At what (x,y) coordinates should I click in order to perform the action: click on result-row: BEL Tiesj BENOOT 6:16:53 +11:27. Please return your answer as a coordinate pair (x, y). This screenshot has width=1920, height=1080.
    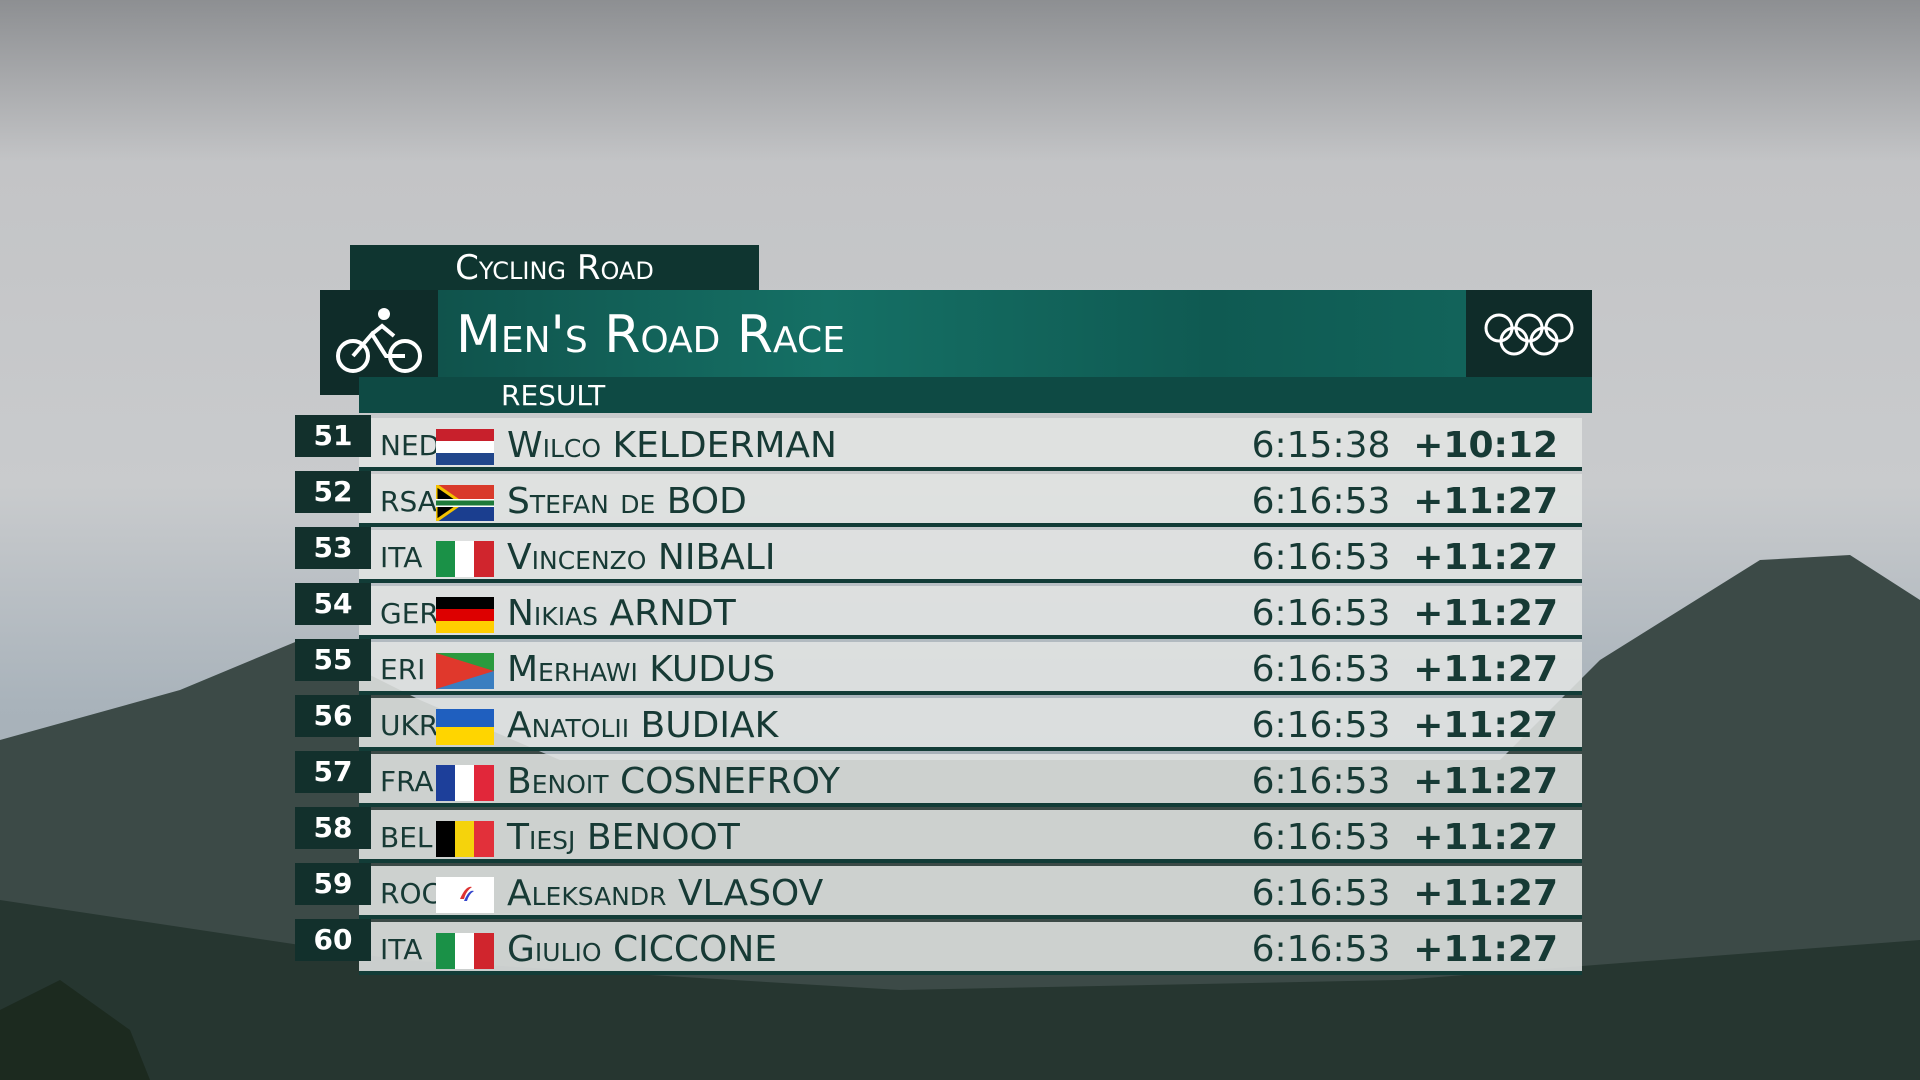
    Looking at the image, I should click on (970, 836).